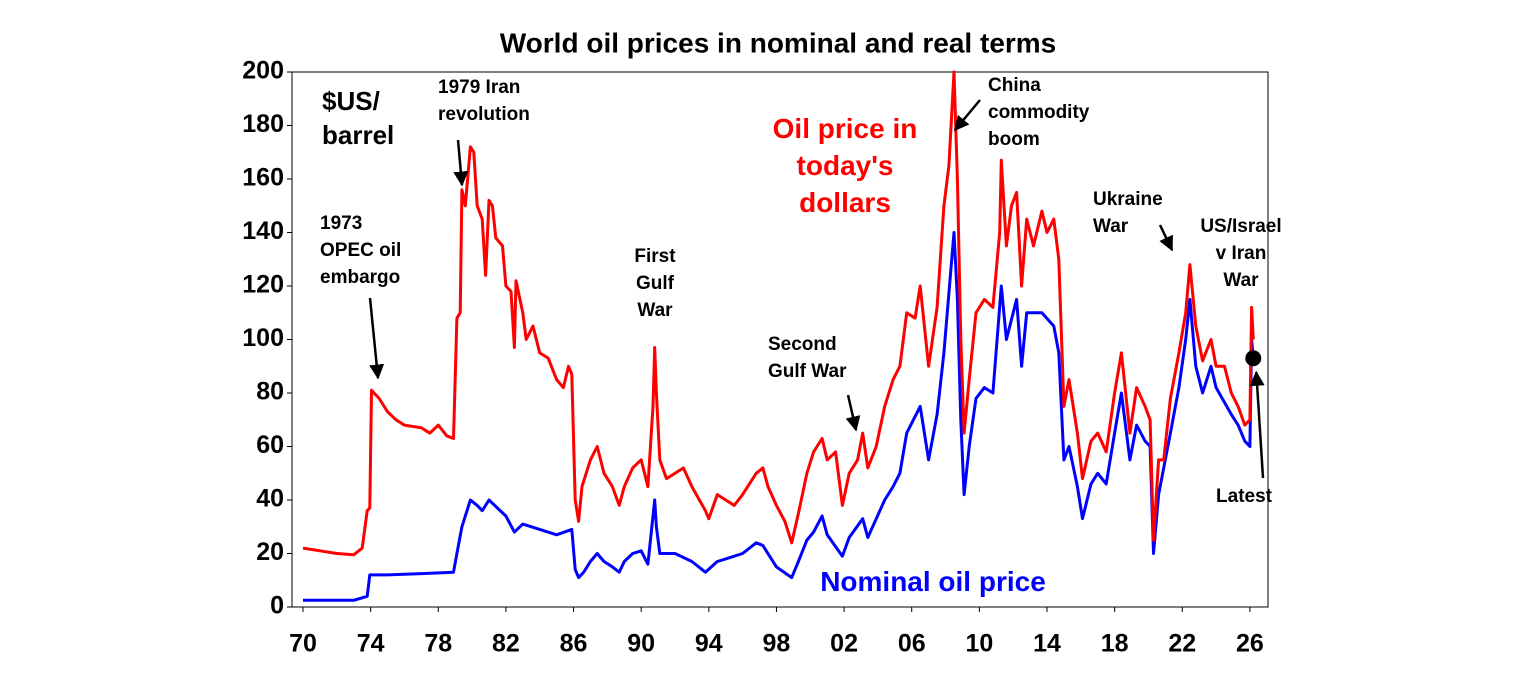 The width and height of the screenshot is (1536, 680). I want to click on annotation: Gulf War, so click(807, 371).